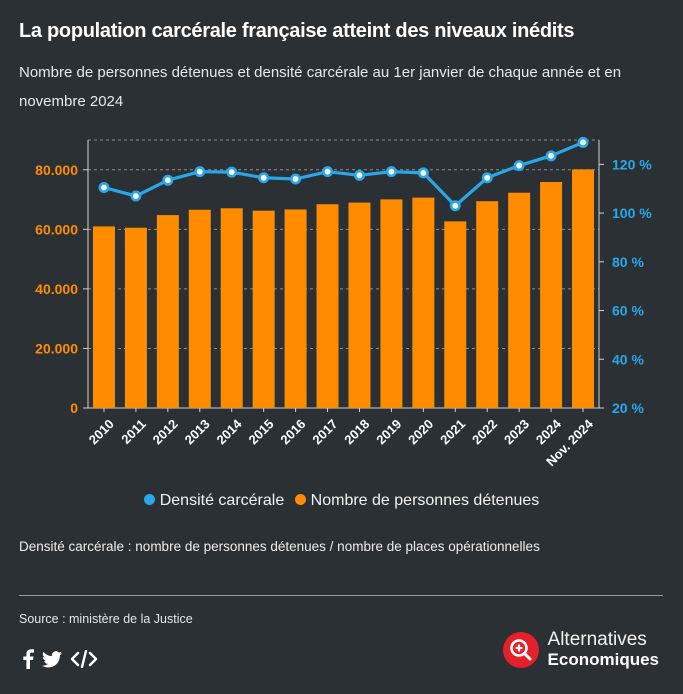 The image size is (683, 694). Describe the element at coordinates (388, 431) in the screenshot. I see `x-tick-label: 2019` at that location.